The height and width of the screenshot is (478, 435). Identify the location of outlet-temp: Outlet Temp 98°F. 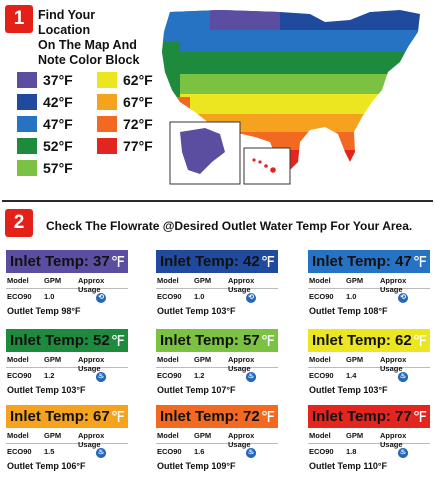
(67, 310).